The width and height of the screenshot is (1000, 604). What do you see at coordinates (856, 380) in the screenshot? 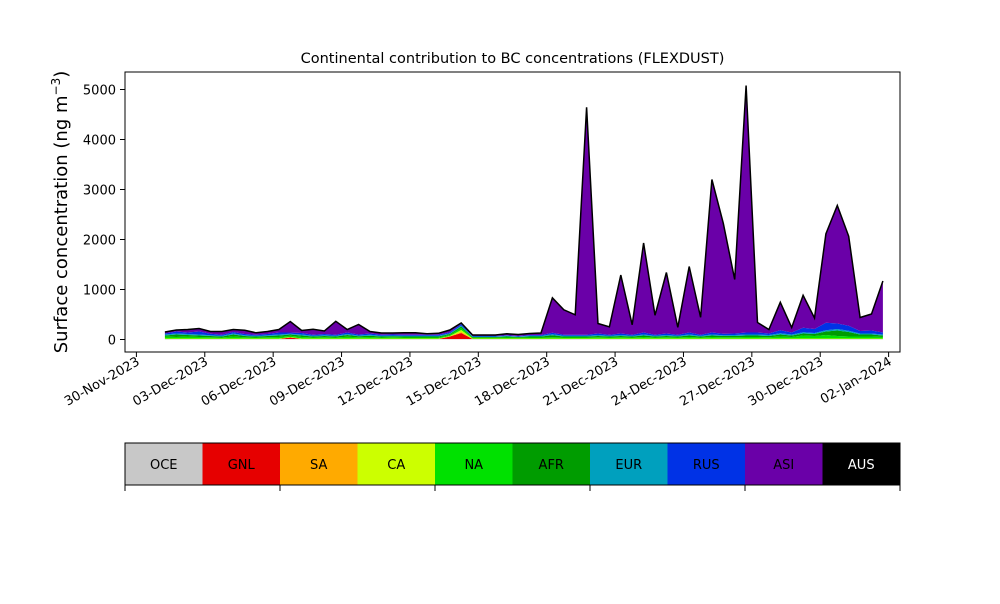
I see `x-tick-label: 02-Jan-2024` at bounding box center [856, 380].